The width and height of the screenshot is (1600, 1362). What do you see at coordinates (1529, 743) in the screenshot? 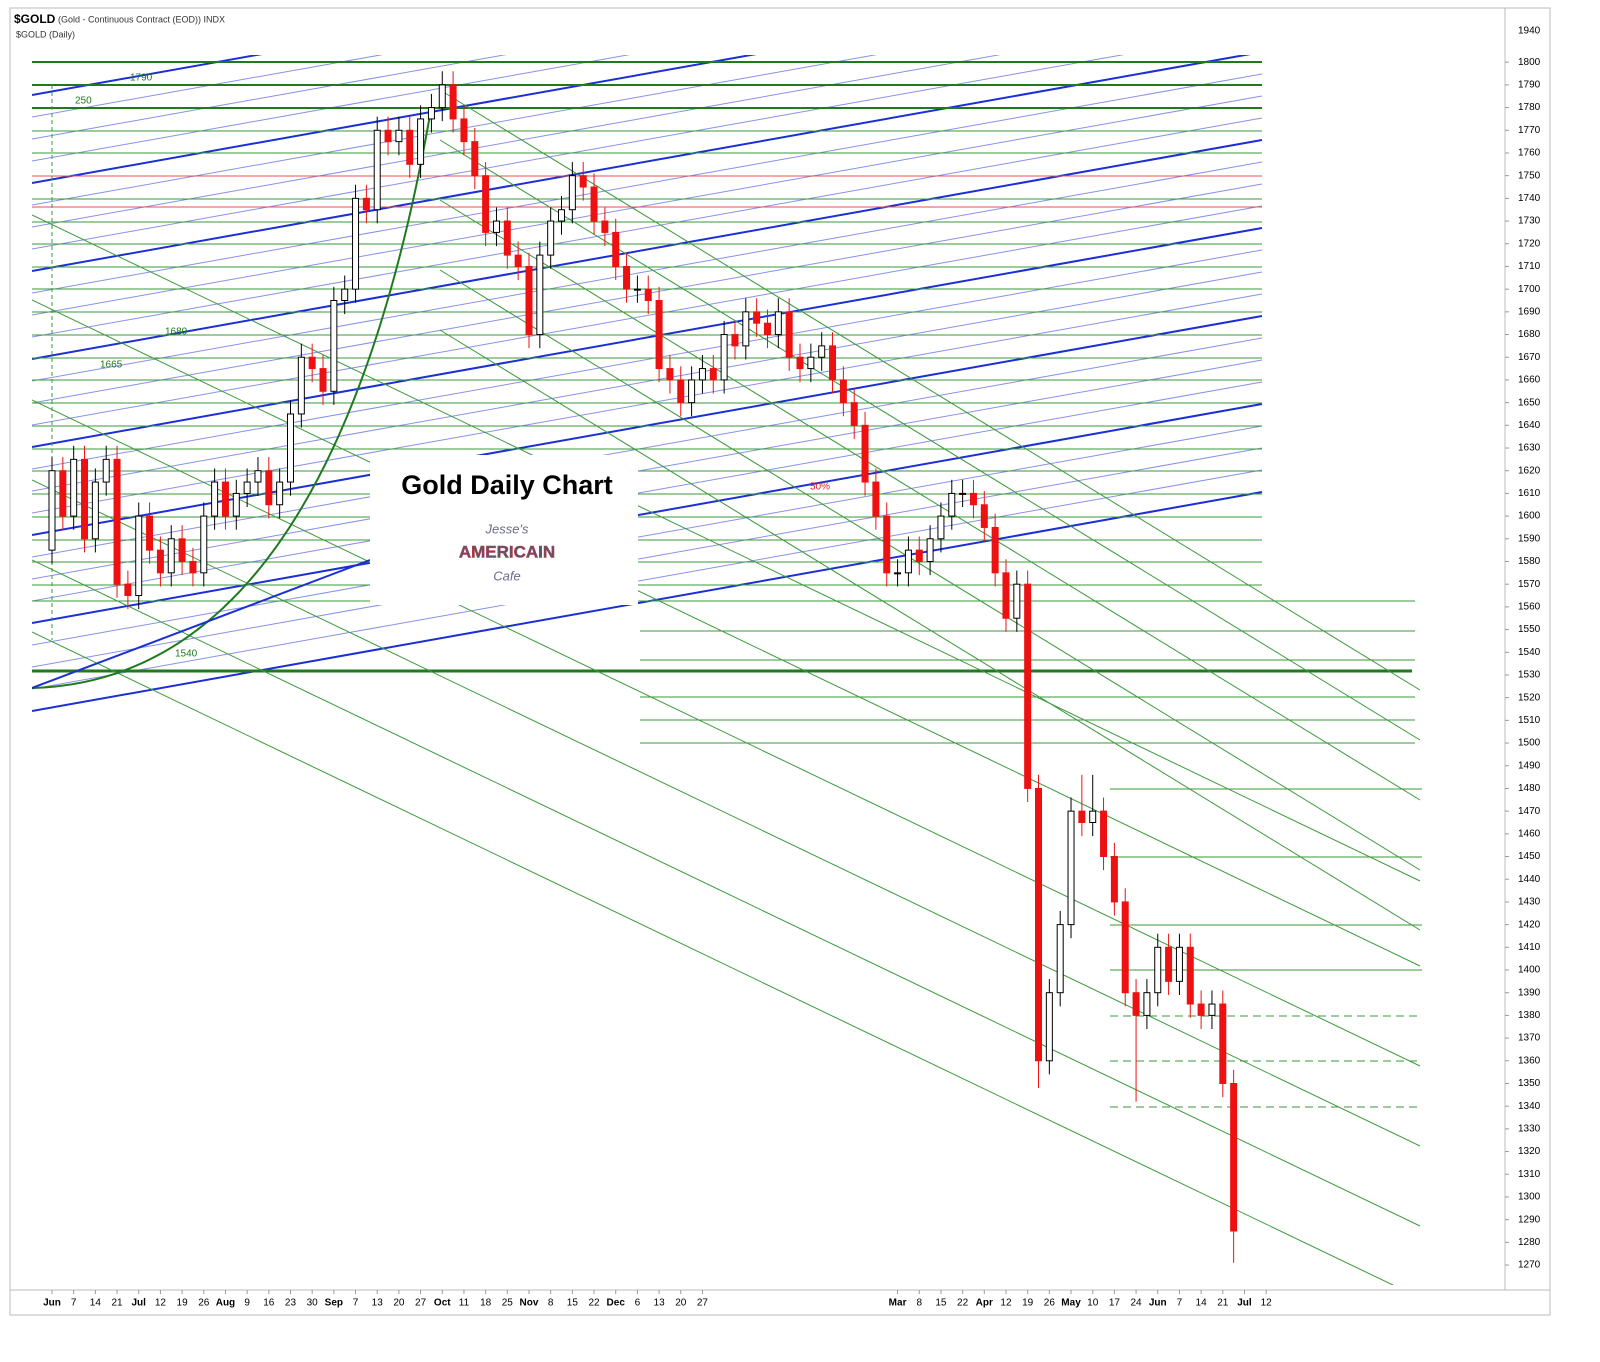
I see `y-tick-label: 1500` at bounding box center [1529, 743].